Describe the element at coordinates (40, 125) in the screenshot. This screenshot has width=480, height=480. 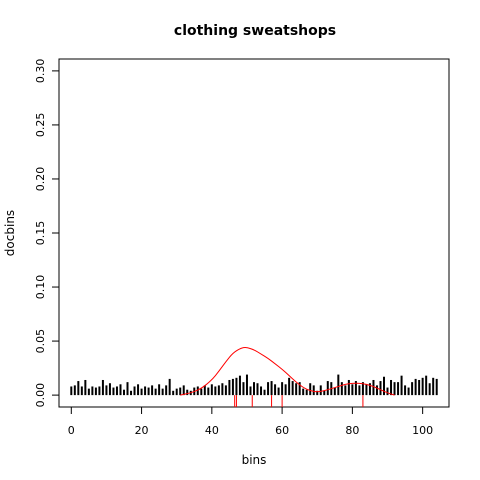
I see `y-tick-label: 0.25` at that location.